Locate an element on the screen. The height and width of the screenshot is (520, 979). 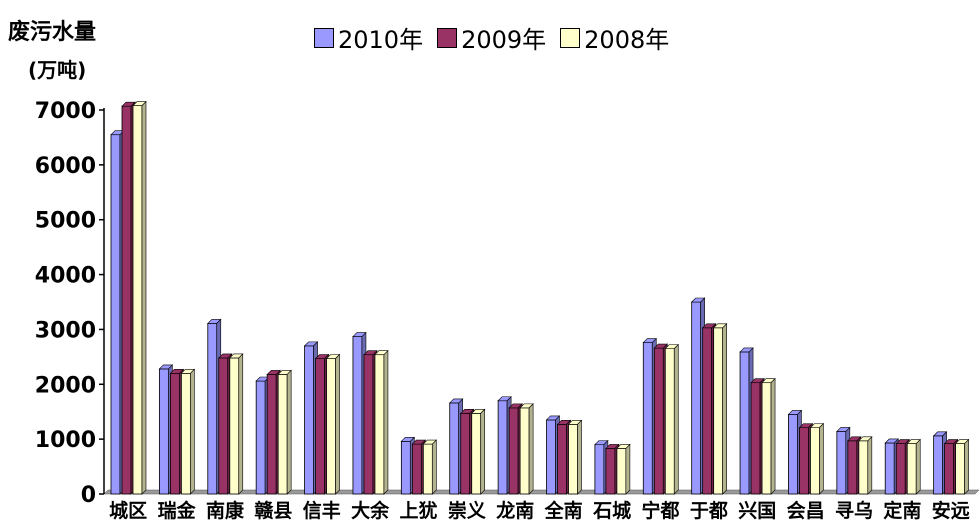
legend-swatch-2009 is located at coordinates (447, 37).